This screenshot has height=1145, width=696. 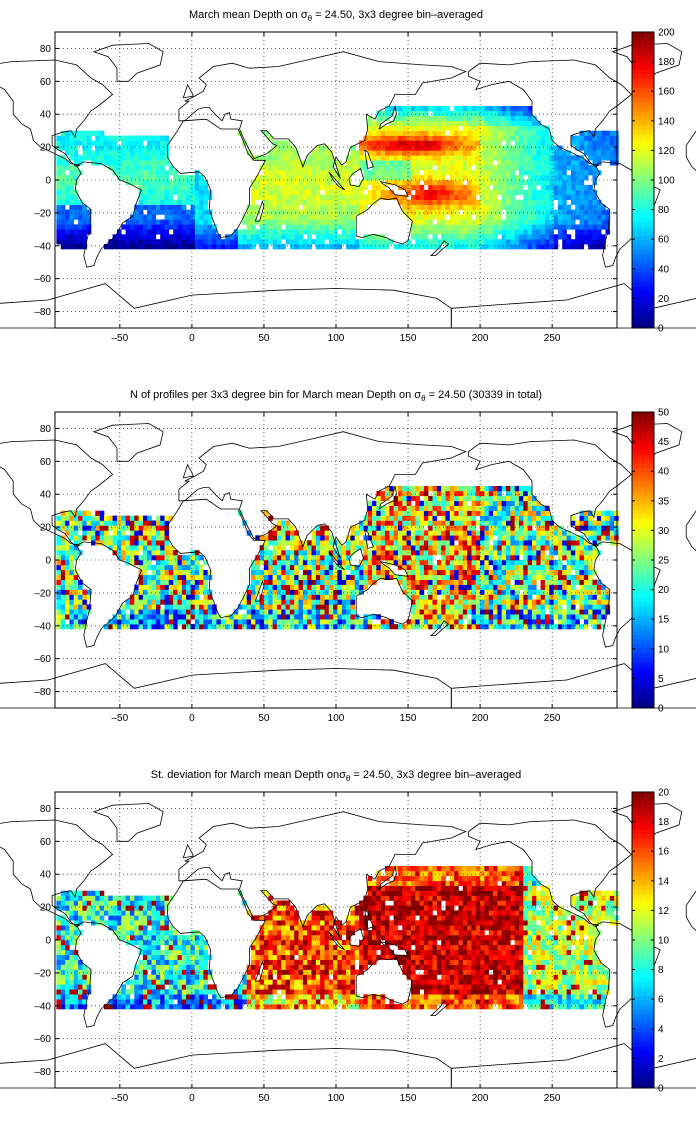 I want to click on coastline-africa, so click(x=691, y=178).